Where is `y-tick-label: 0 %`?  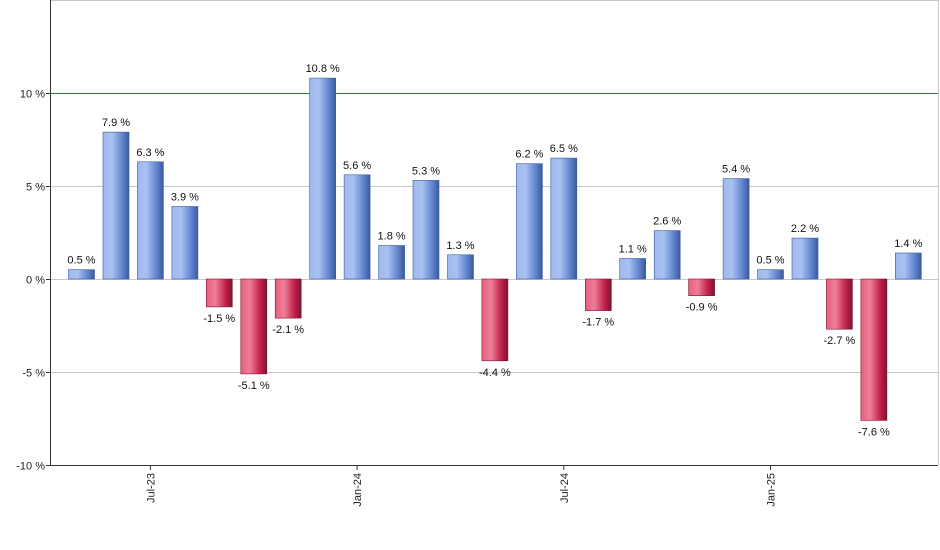 y-tick-label: 0 % is located at coordinates (35, 281).